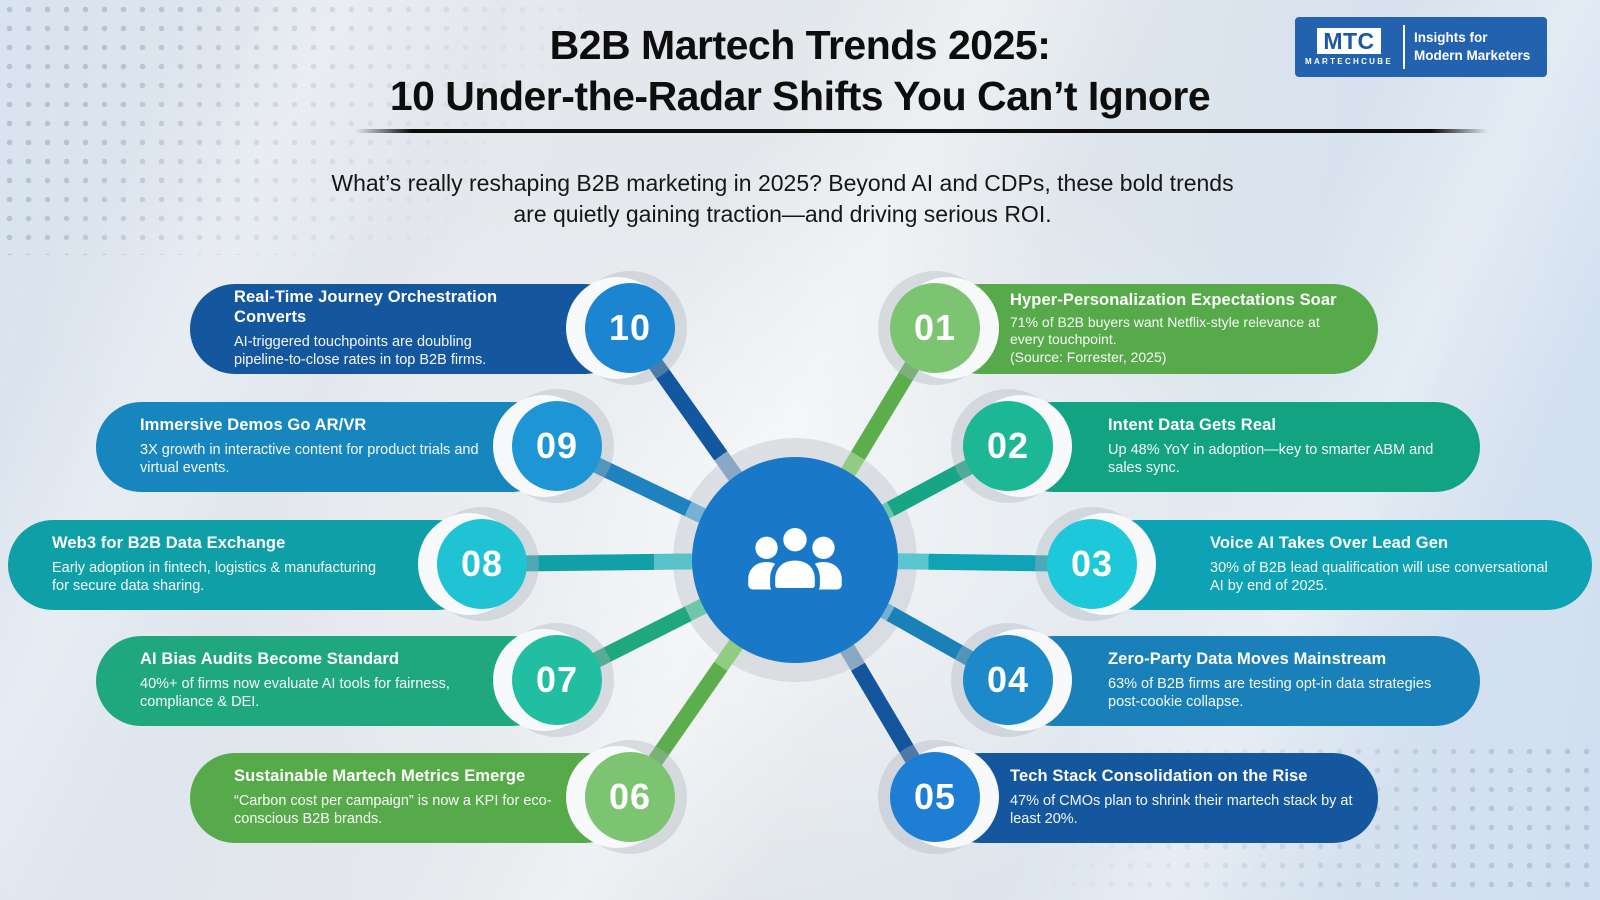  What do you see at coordinates (921, 131) in the screenshot?
I see `title-divider` at bounding box center [921, 131].